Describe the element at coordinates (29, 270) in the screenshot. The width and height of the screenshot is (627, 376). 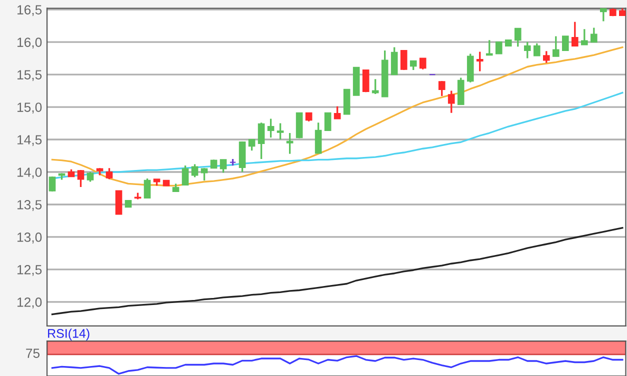
I see `y-tick-label: 12,5` at that location.